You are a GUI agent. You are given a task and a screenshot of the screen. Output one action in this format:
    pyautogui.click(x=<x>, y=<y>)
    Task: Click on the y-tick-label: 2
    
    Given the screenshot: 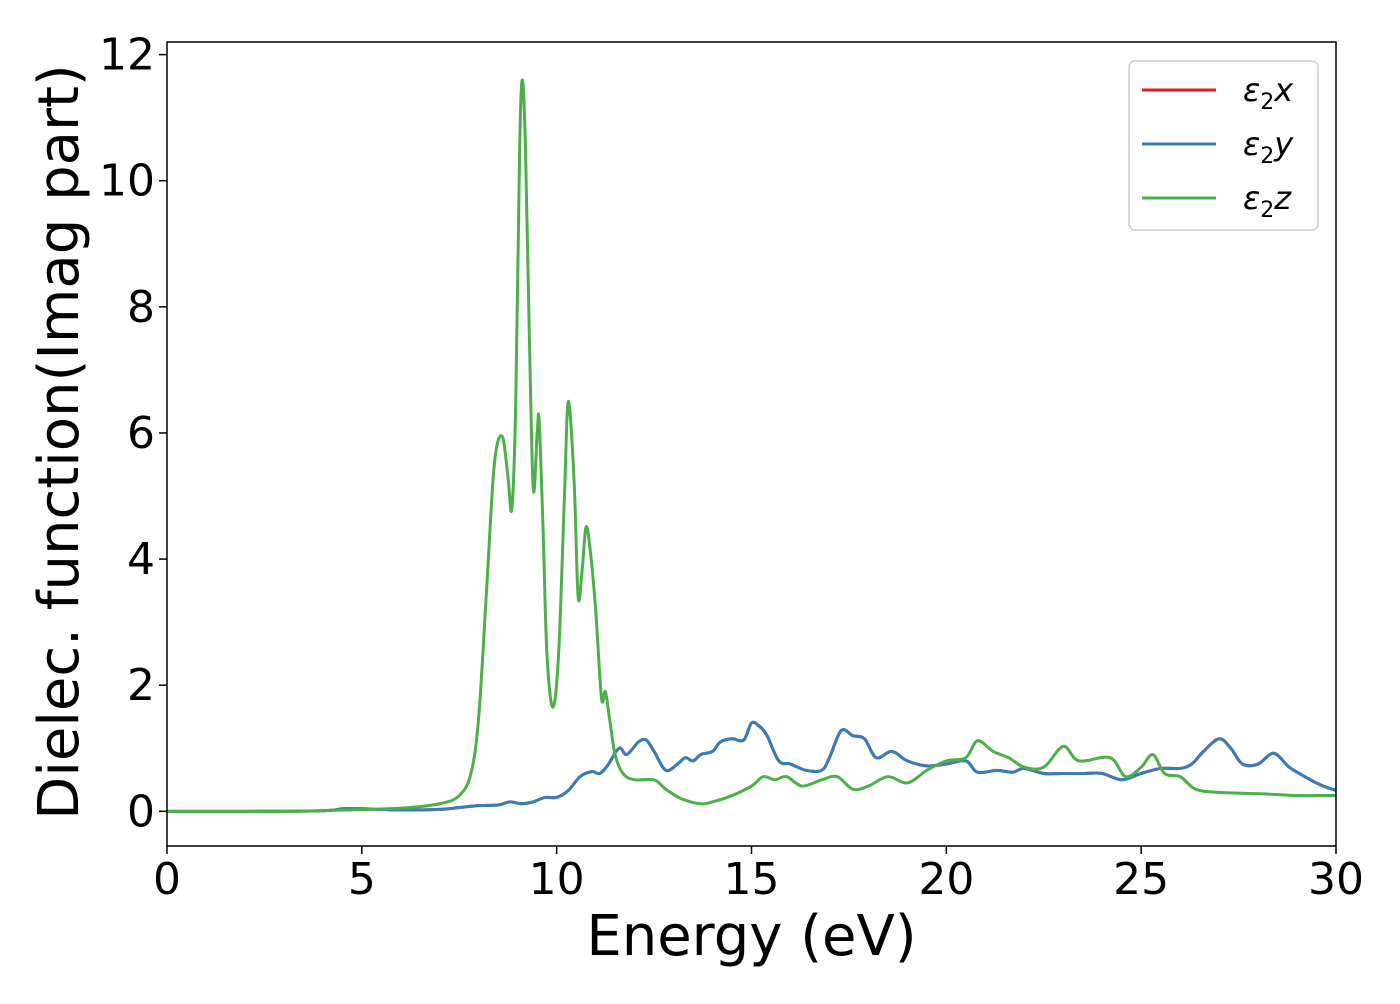 What is the action you would take?
    pyautogui.click(x=141, y=685)
    